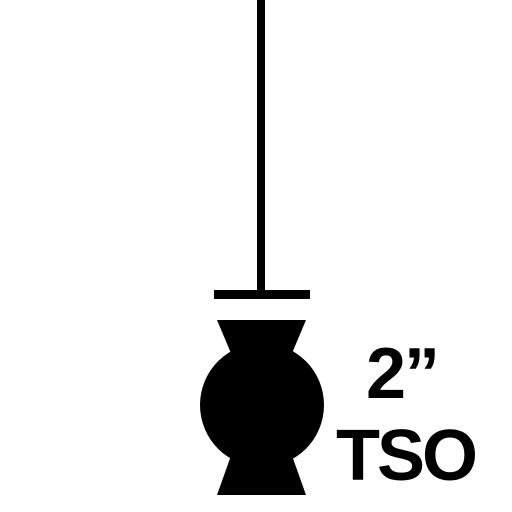  What do you see at coordinates (262, 294) in the screenshot?
I see `cap-bar` at bounding box center [262, 294].